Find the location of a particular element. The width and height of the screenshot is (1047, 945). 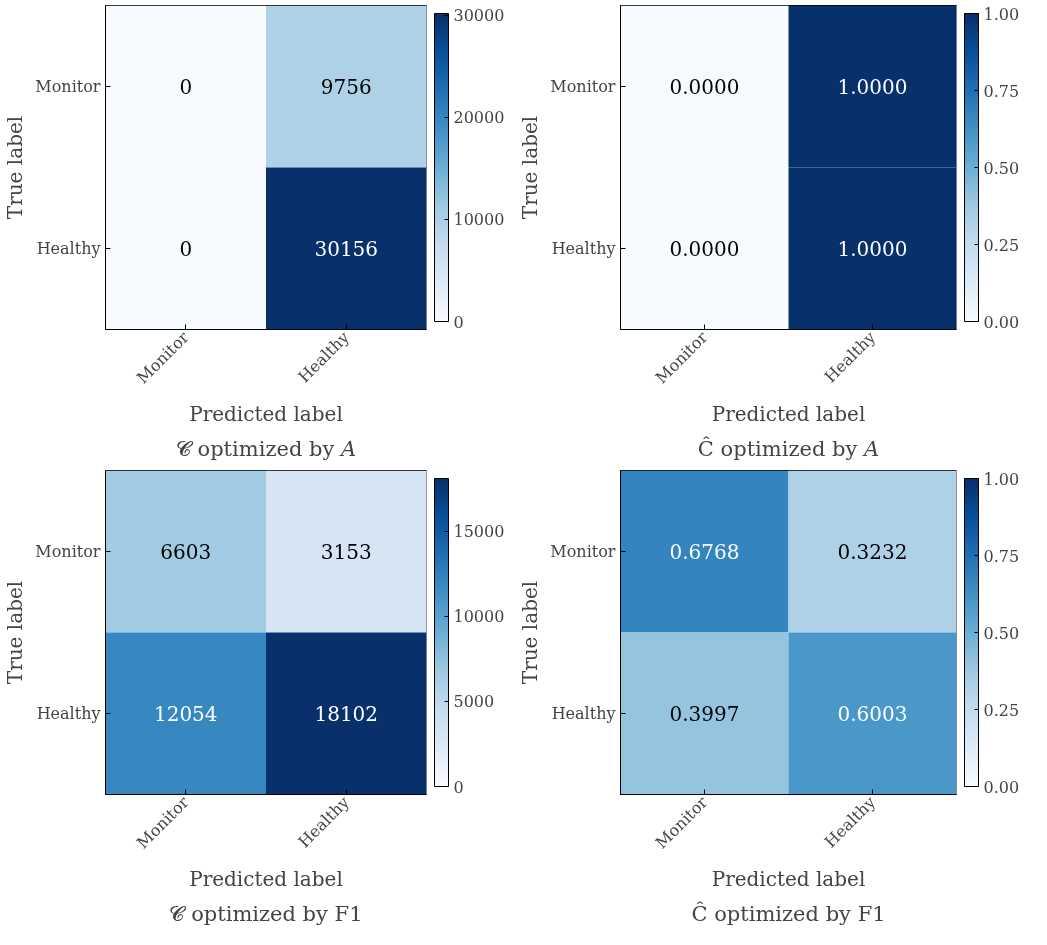

data-label: 3153 is located at coordinates (346, 552).